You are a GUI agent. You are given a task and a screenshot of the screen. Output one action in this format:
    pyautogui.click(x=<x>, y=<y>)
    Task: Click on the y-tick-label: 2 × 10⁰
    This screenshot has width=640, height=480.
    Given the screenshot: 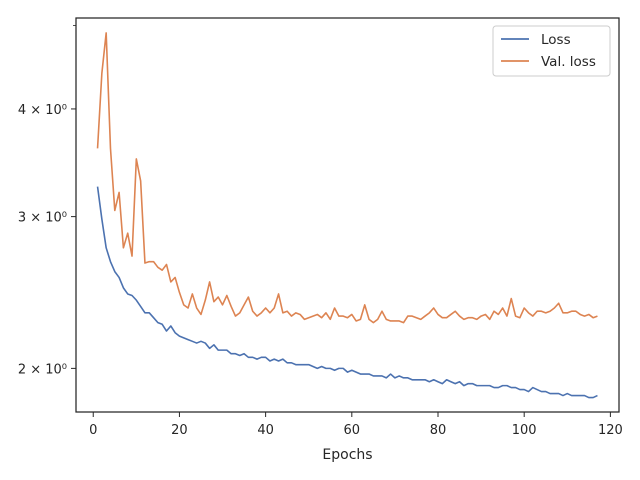 What is the action you would take?
    pyautogui.click(x=42, y=369)
    